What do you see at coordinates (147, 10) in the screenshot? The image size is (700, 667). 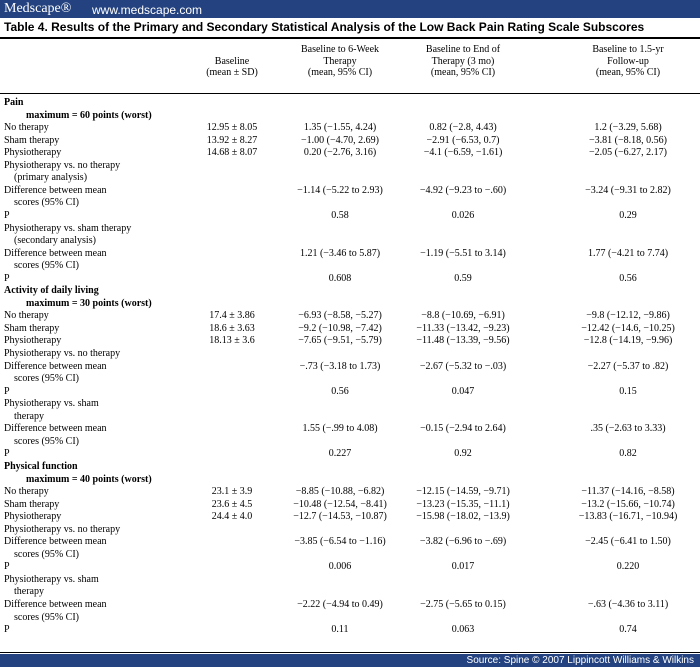 I see `url: www.medscape.com` at bounding box center [147, 10].